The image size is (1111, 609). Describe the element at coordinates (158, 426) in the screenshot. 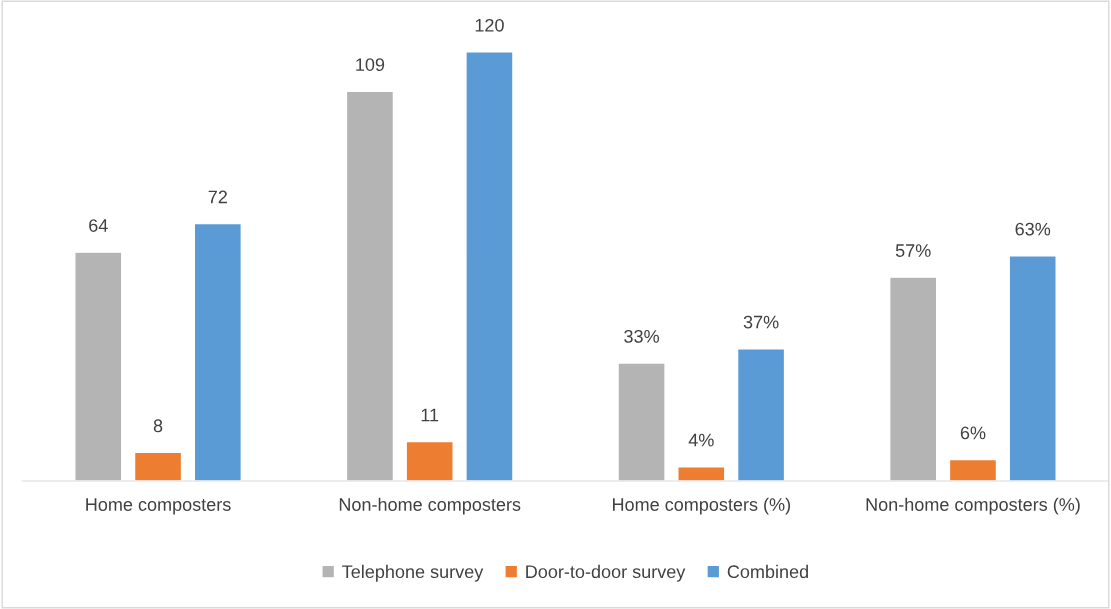

I see `data-label: 8` at that location.